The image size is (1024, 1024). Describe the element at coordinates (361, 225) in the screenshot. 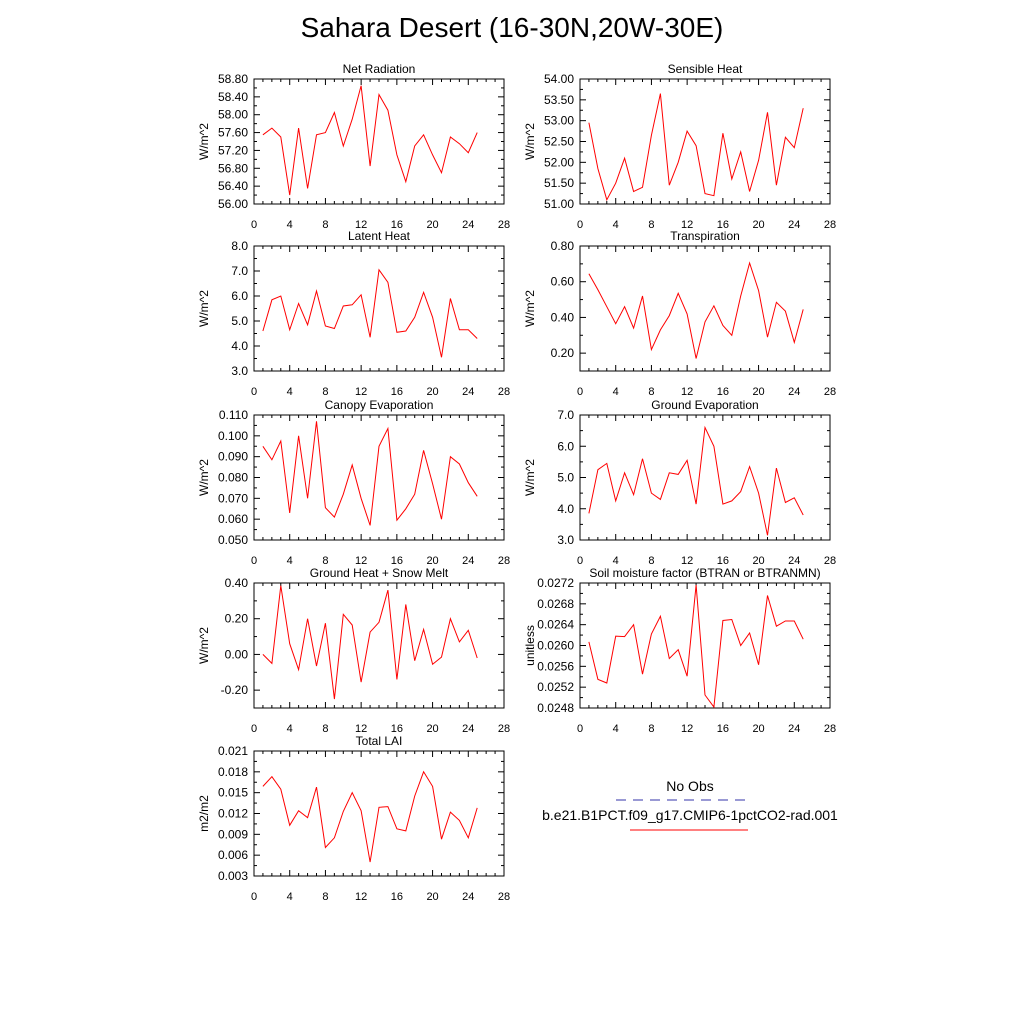

I see `panel-1-x-tick-label: 12` at that location.